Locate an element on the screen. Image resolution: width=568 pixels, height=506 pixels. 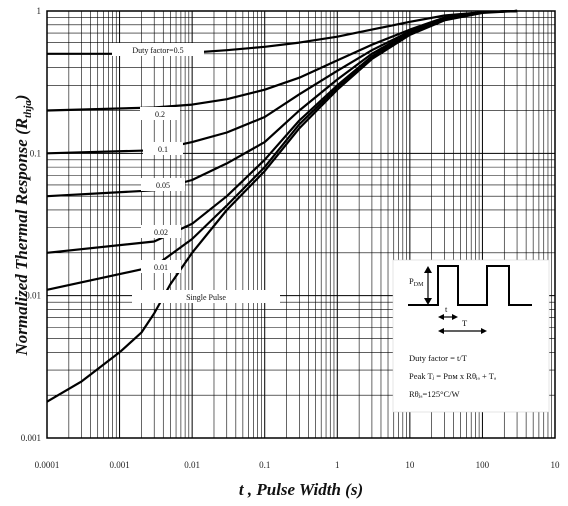
curve-label: Single Pulse is located at coordinates (206, 297).